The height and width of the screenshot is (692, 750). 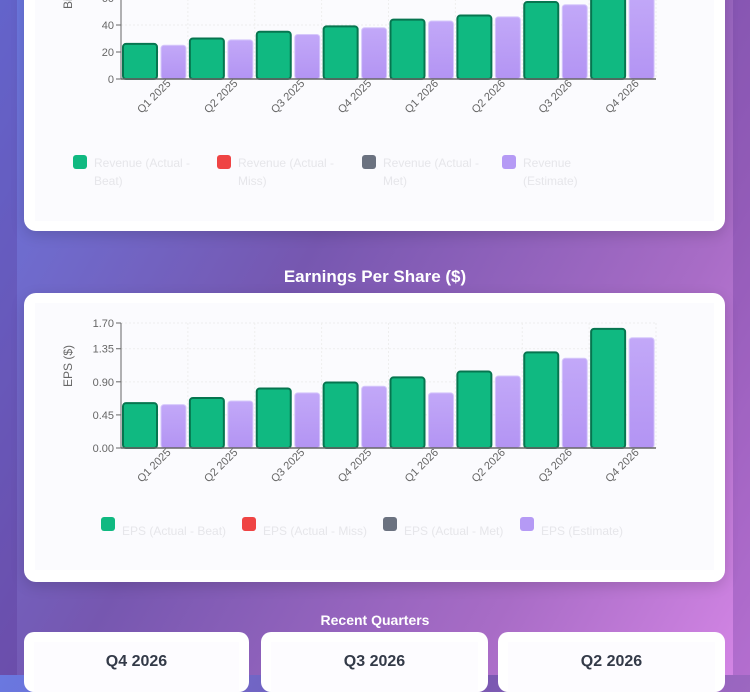 I want to click on quarter-card-title: Q2 2026, so click(x=611, y=661).